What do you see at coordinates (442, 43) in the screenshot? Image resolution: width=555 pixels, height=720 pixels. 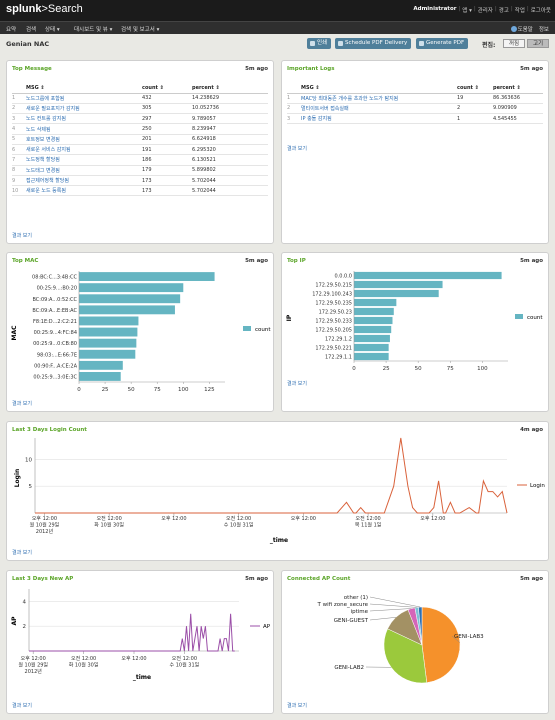 I see `generate-pdf-button: Generate PDF` at bounding box center [442, 43].